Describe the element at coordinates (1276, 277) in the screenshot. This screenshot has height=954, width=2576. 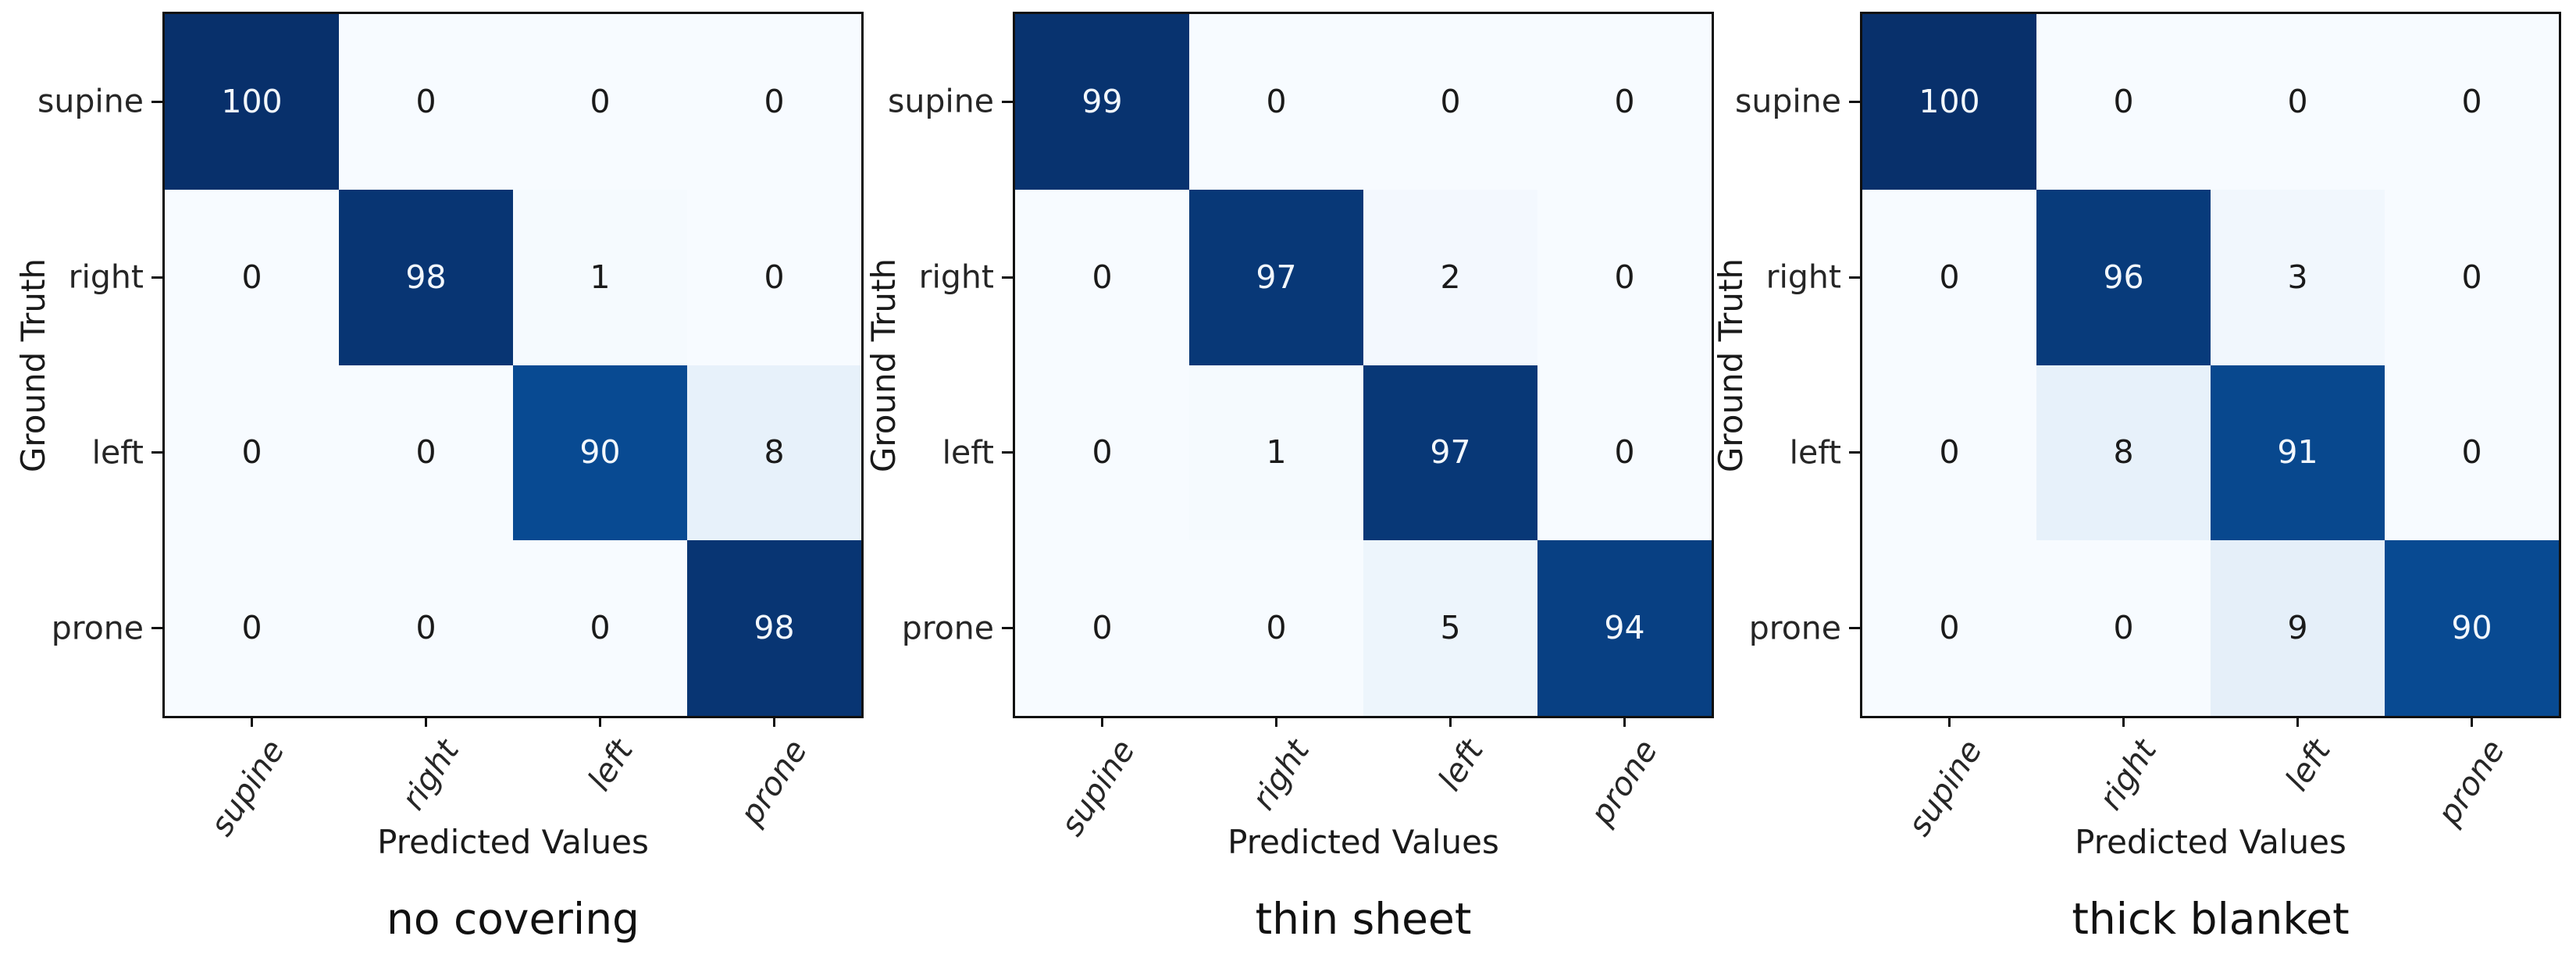
I see `heatmap-cell-right-right: 97` at that location.